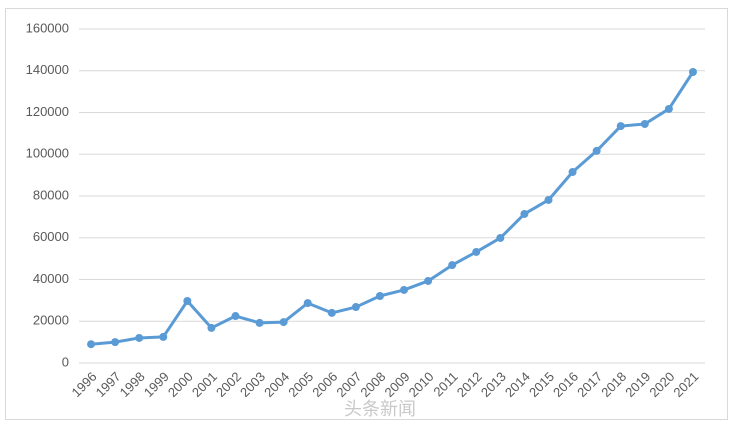  I want to click on y-tick-label: 100000, so click(47, 153).